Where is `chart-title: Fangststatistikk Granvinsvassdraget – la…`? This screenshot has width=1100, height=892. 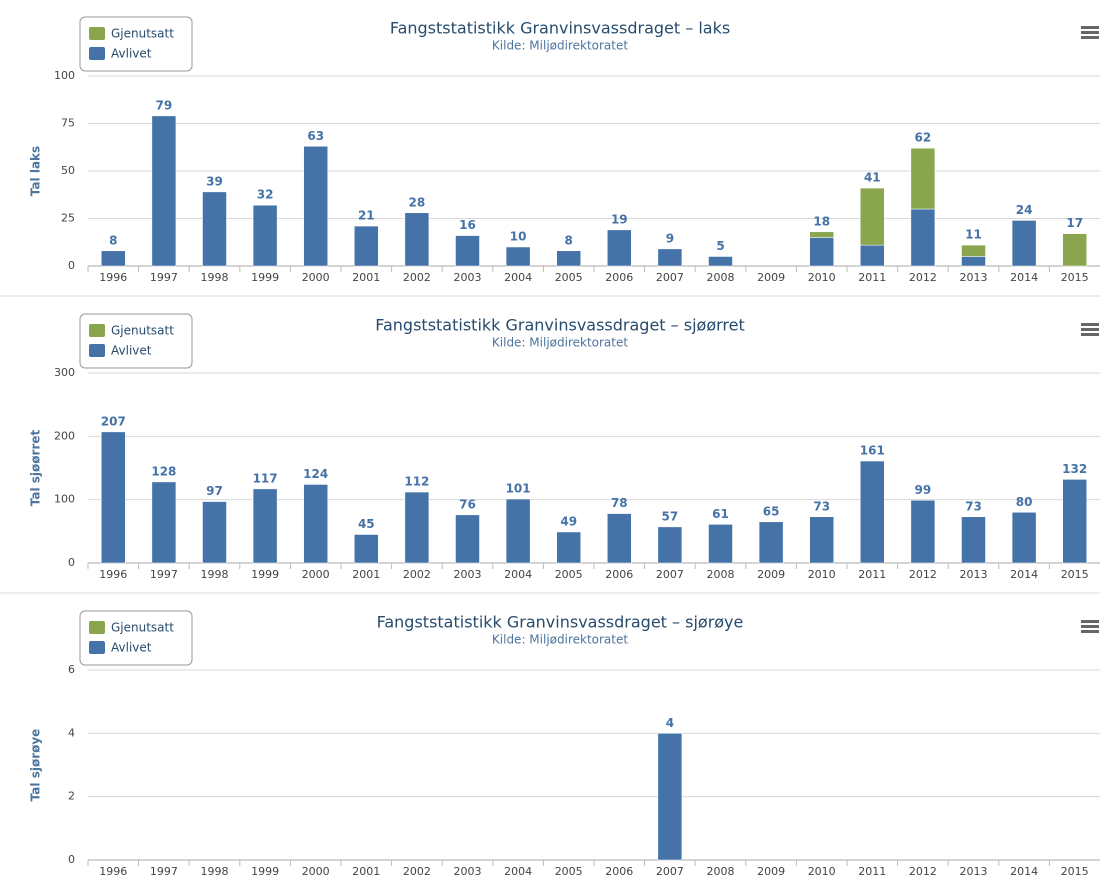
chart-title: Fangststatistikk Granvinsvassdraget – la… is located at coordinates (560, 28).